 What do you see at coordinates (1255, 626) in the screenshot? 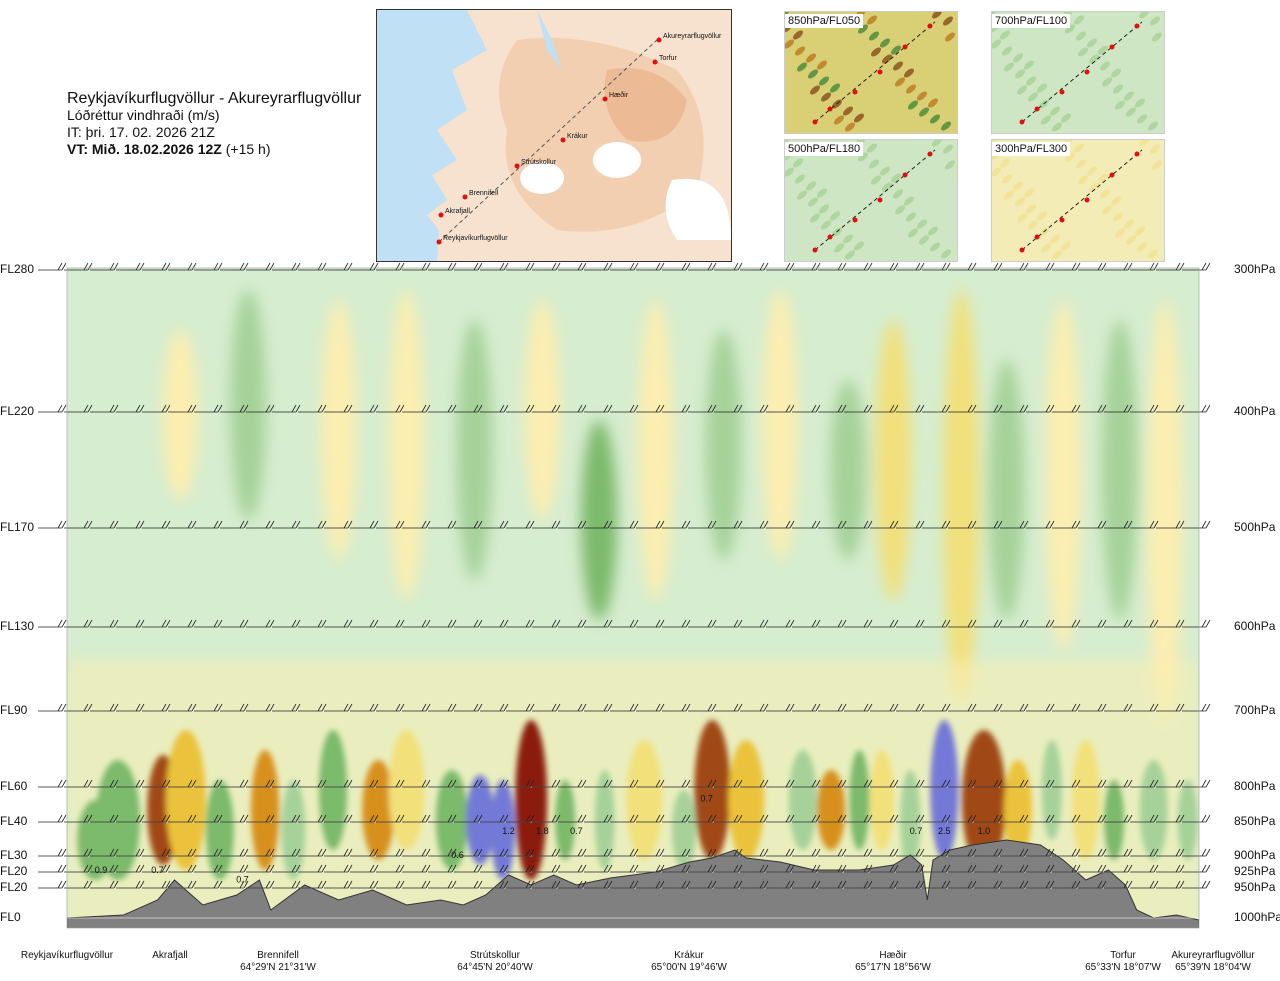
I see `hpa-tick-label: 600hPa` at bounding box center [1255, 626].